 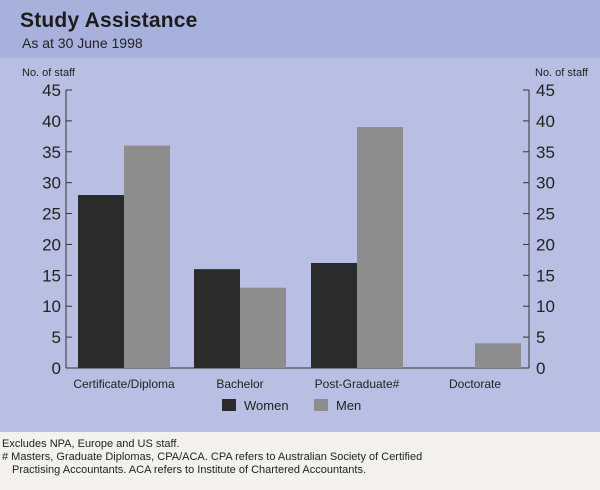 I want to click on y-tick-label-right: 10, so click(x=545, y=306).